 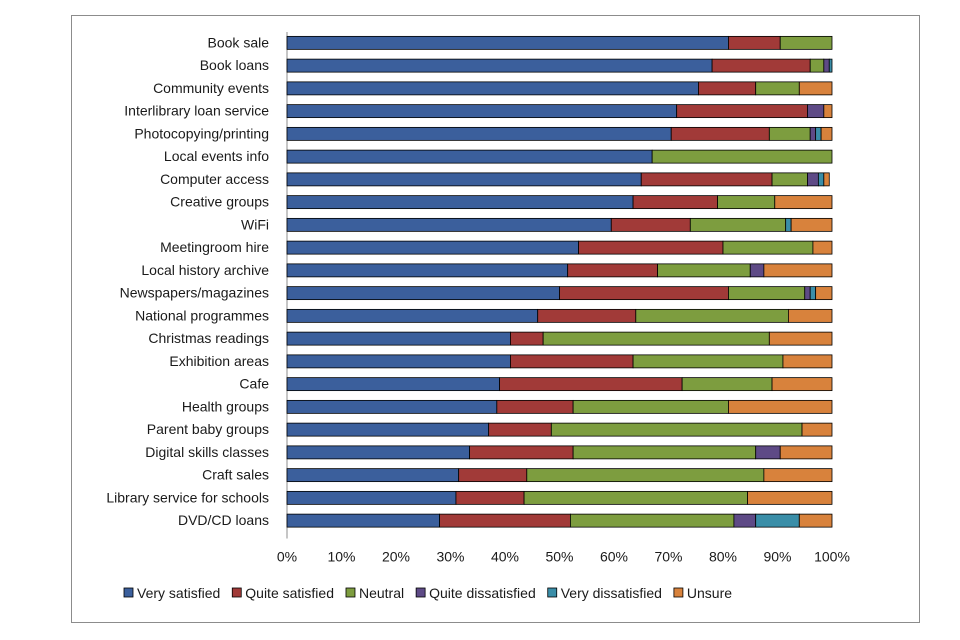 I want to click on bar-unsure-community-events, so click(x=815, y=88).